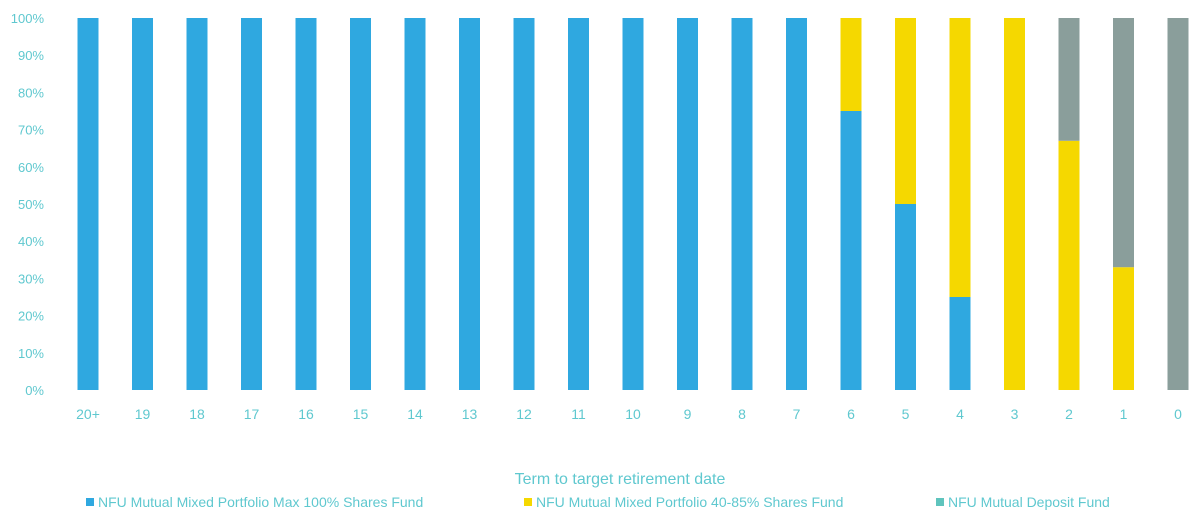  Describe the element at coordinates (524, 414) in the screenshot. I see `x-tick-label: 12` at that location.